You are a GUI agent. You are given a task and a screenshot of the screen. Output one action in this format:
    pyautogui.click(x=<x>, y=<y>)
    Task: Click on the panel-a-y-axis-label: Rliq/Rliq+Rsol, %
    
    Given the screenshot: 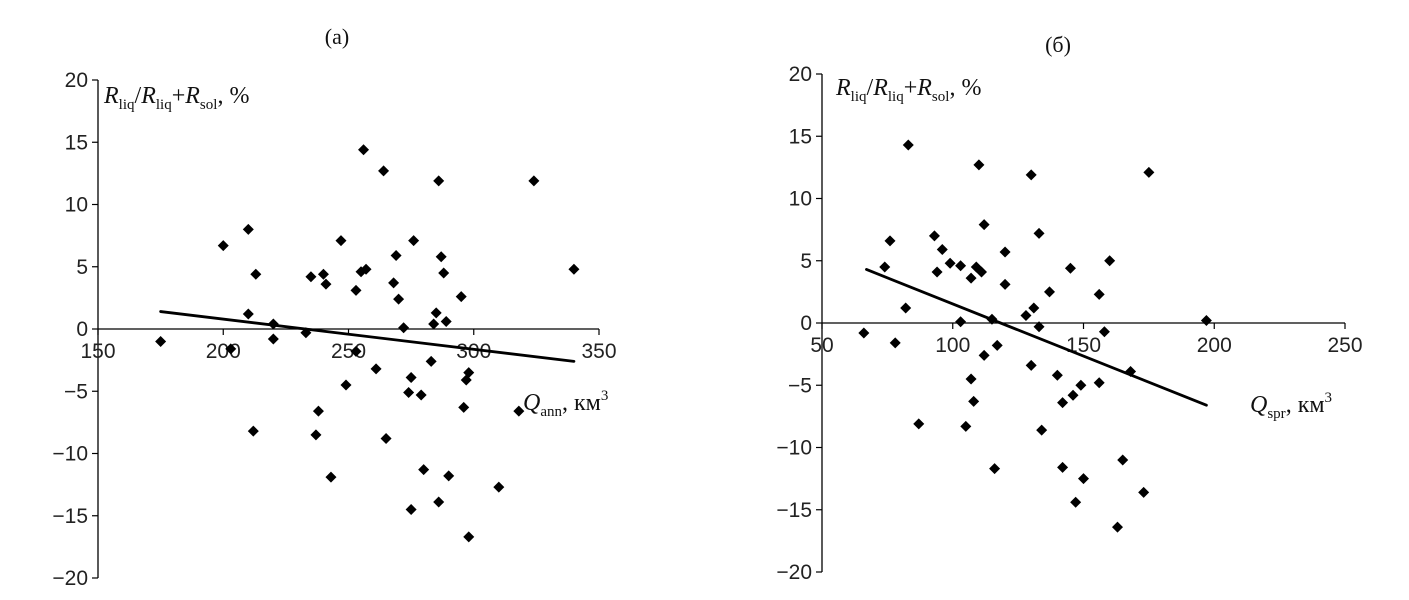 What is the action you would take?
    pyautogui.click(x=176, y=98)
    